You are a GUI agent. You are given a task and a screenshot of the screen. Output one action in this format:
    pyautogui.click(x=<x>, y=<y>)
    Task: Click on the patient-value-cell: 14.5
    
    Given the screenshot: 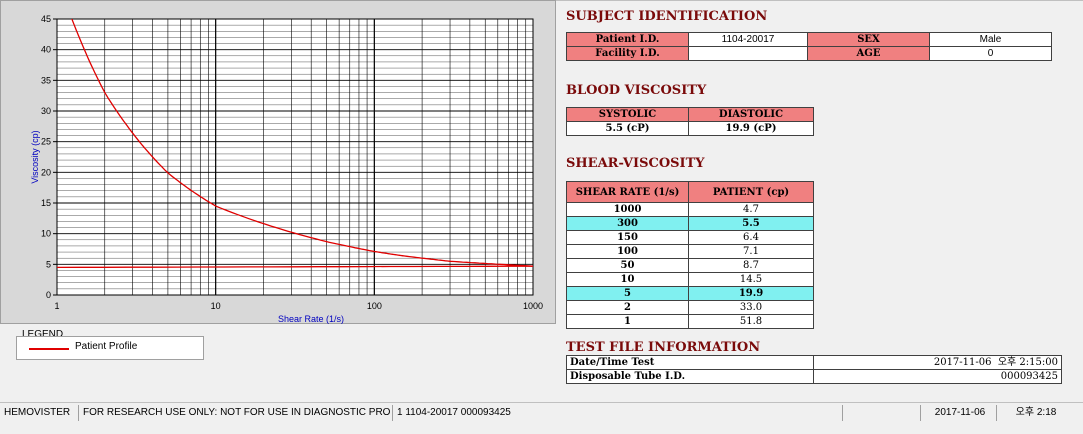 What is the action you would take?
    pyautogui.click(x=751, y=279)
    